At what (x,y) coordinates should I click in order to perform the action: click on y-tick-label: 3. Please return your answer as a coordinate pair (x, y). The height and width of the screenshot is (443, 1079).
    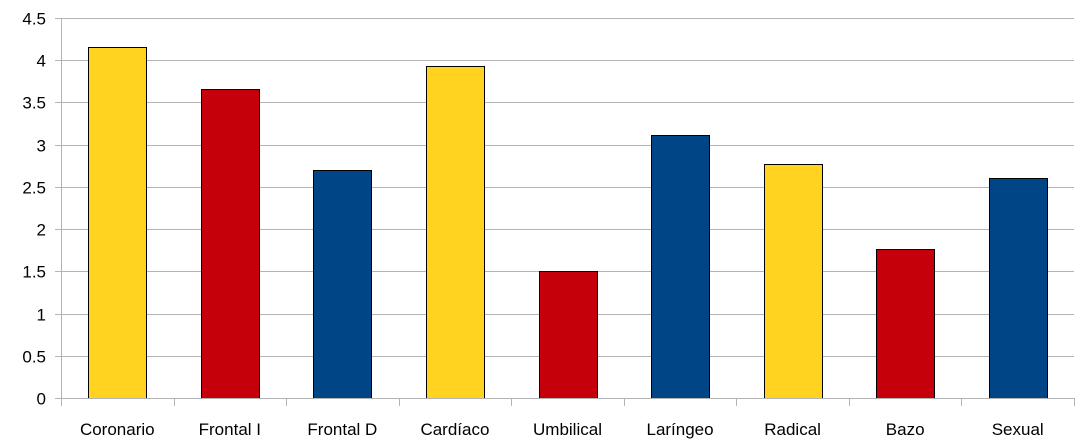
    Looking at the image, I should click on (41, 146).